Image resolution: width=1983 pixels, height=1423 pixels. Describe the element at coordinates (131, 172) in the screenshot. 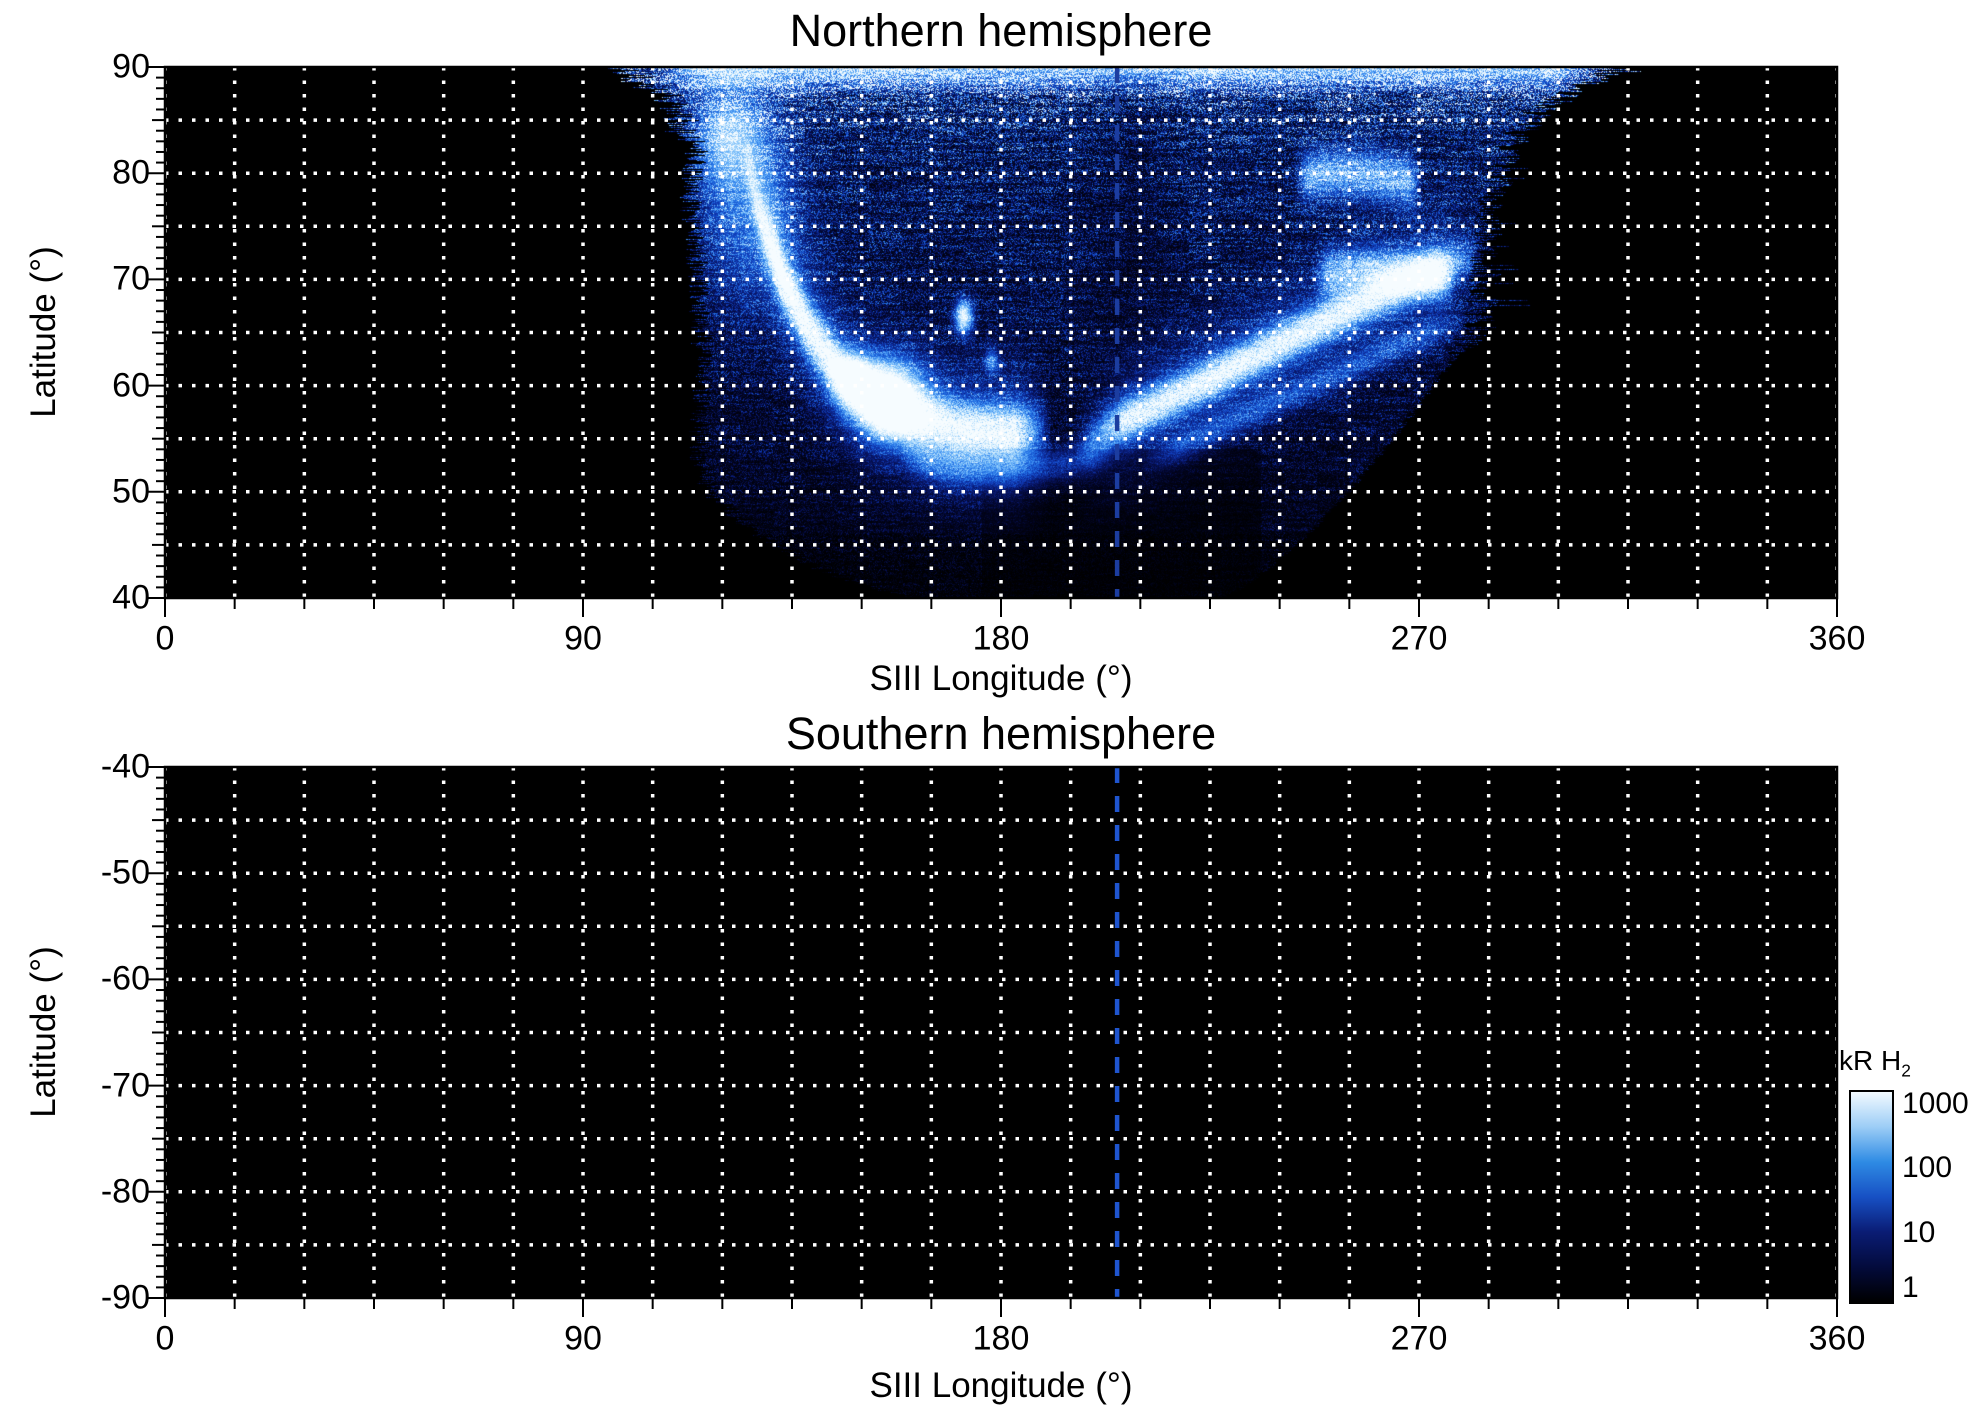

I see `y-tick-label: 80` at that location.